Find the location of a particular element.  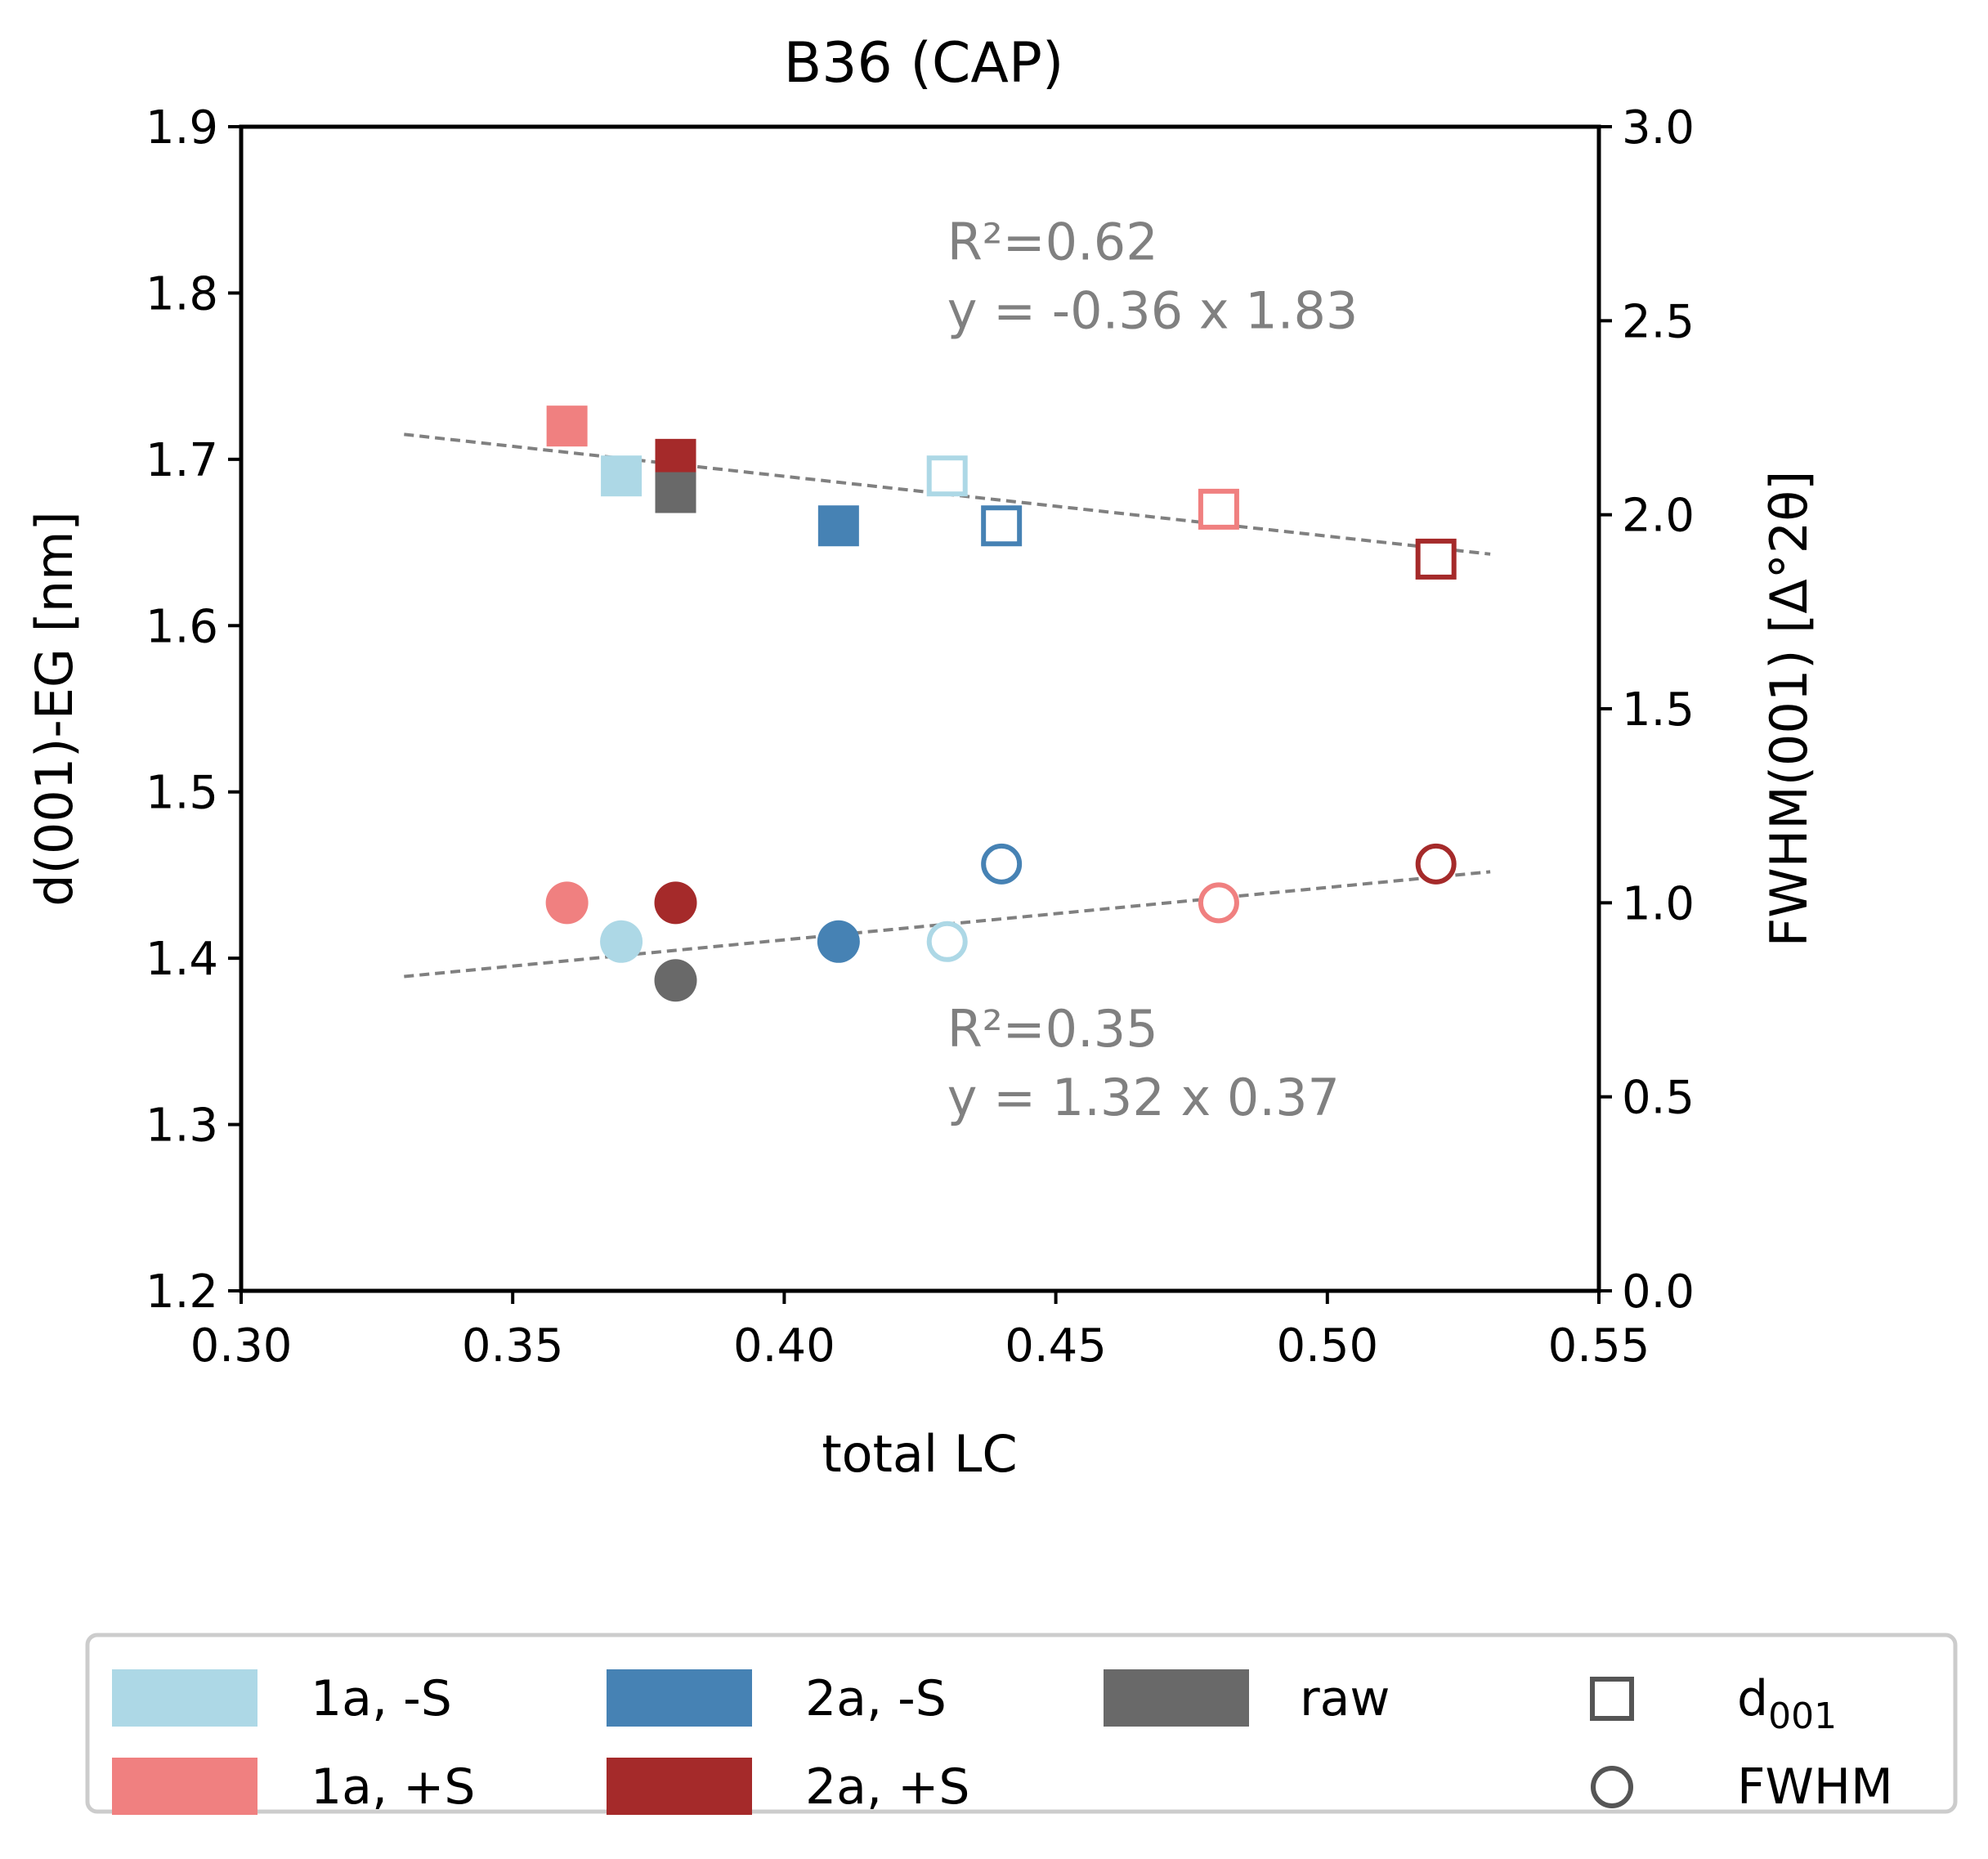

left-y-tick-label: 1.7 is located at coordinates (182, 460).